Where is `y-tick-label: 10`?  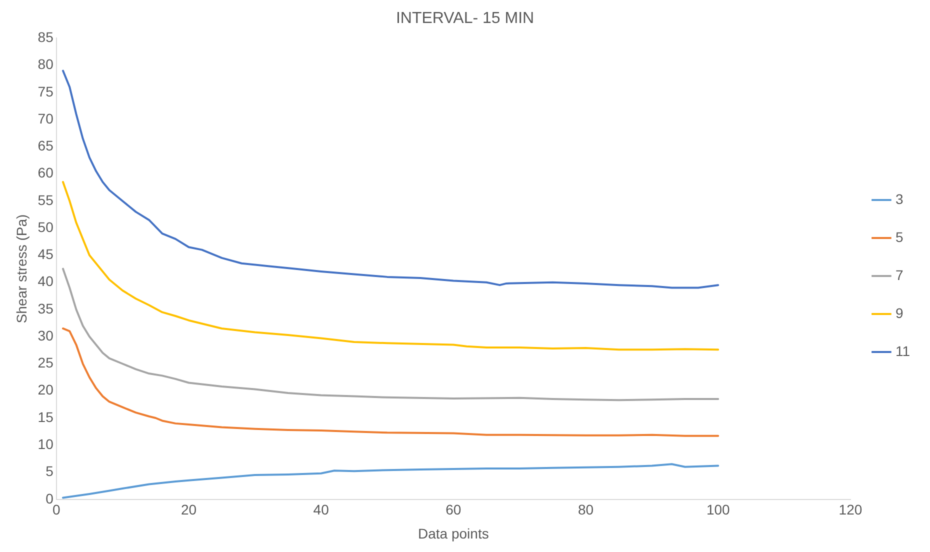
y-tick-label: 10 is located at coordinates (46, 444).